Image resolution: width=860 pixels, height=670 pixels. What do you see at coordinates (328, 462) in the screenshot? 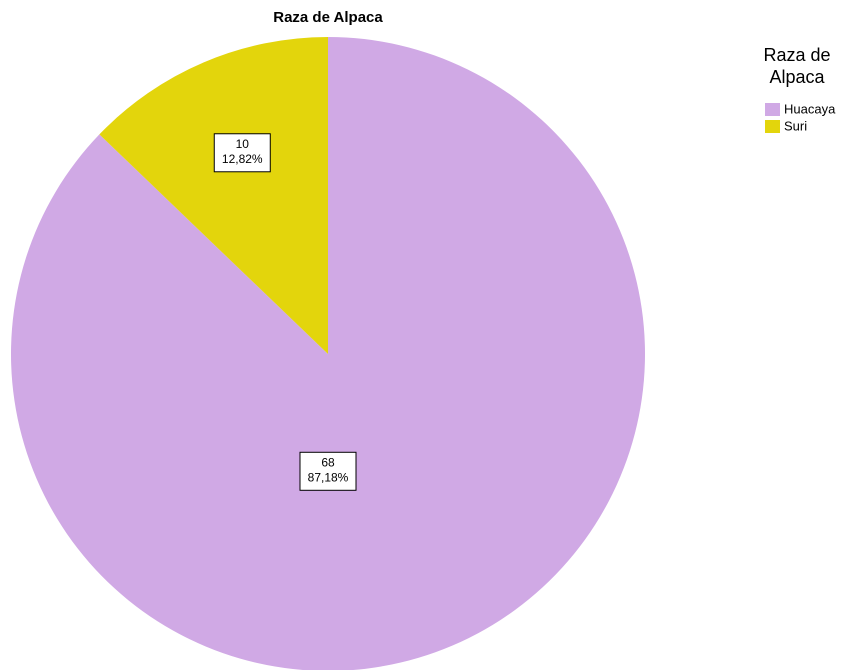
I see `count-label: 68` at bounding box center [328, 462].